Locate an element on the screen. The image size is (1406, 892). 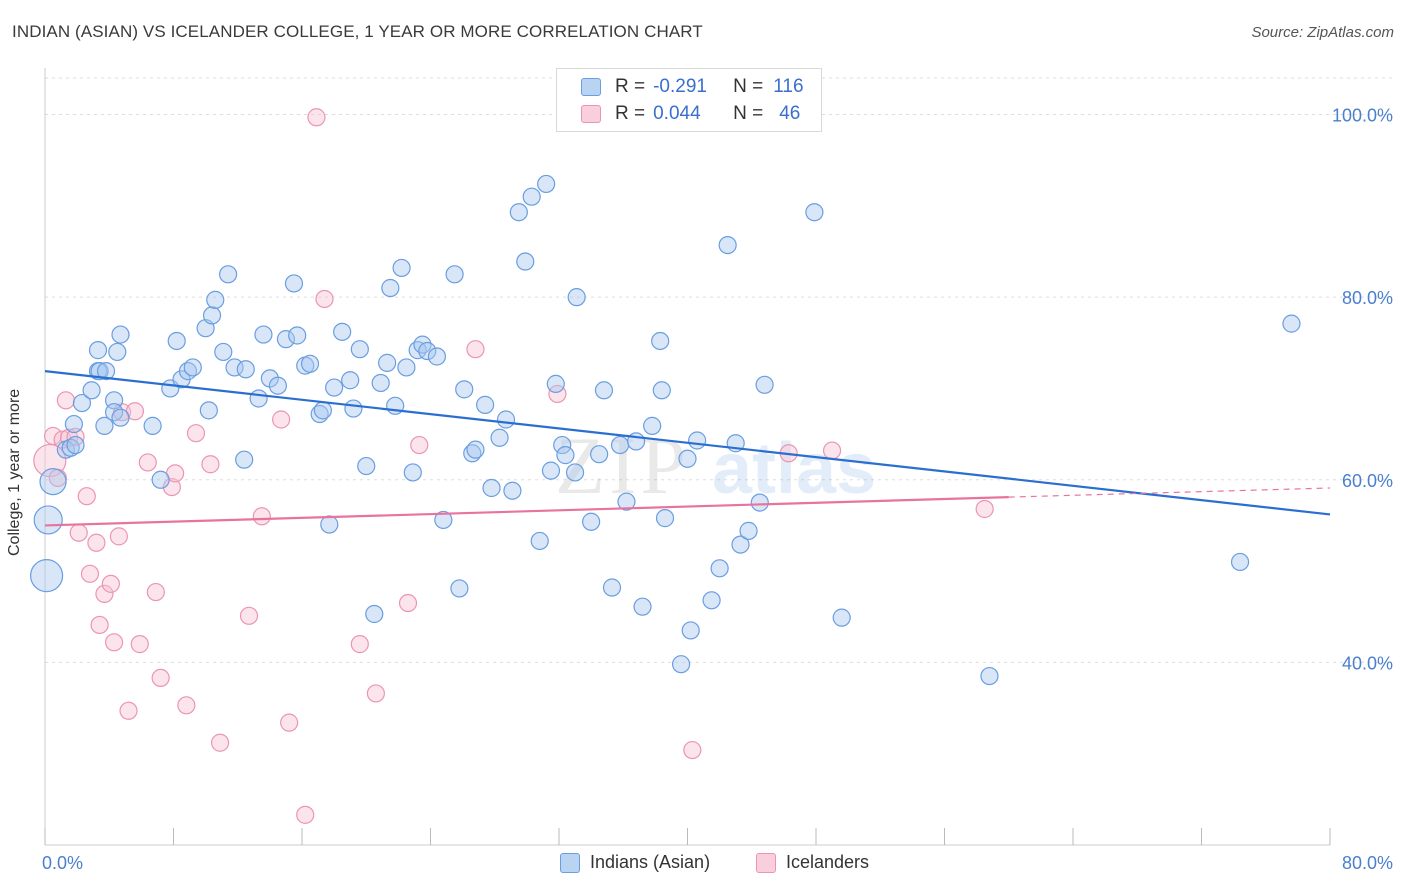
y-tick-label: 40.0% is located at coordinates (1367, 663).